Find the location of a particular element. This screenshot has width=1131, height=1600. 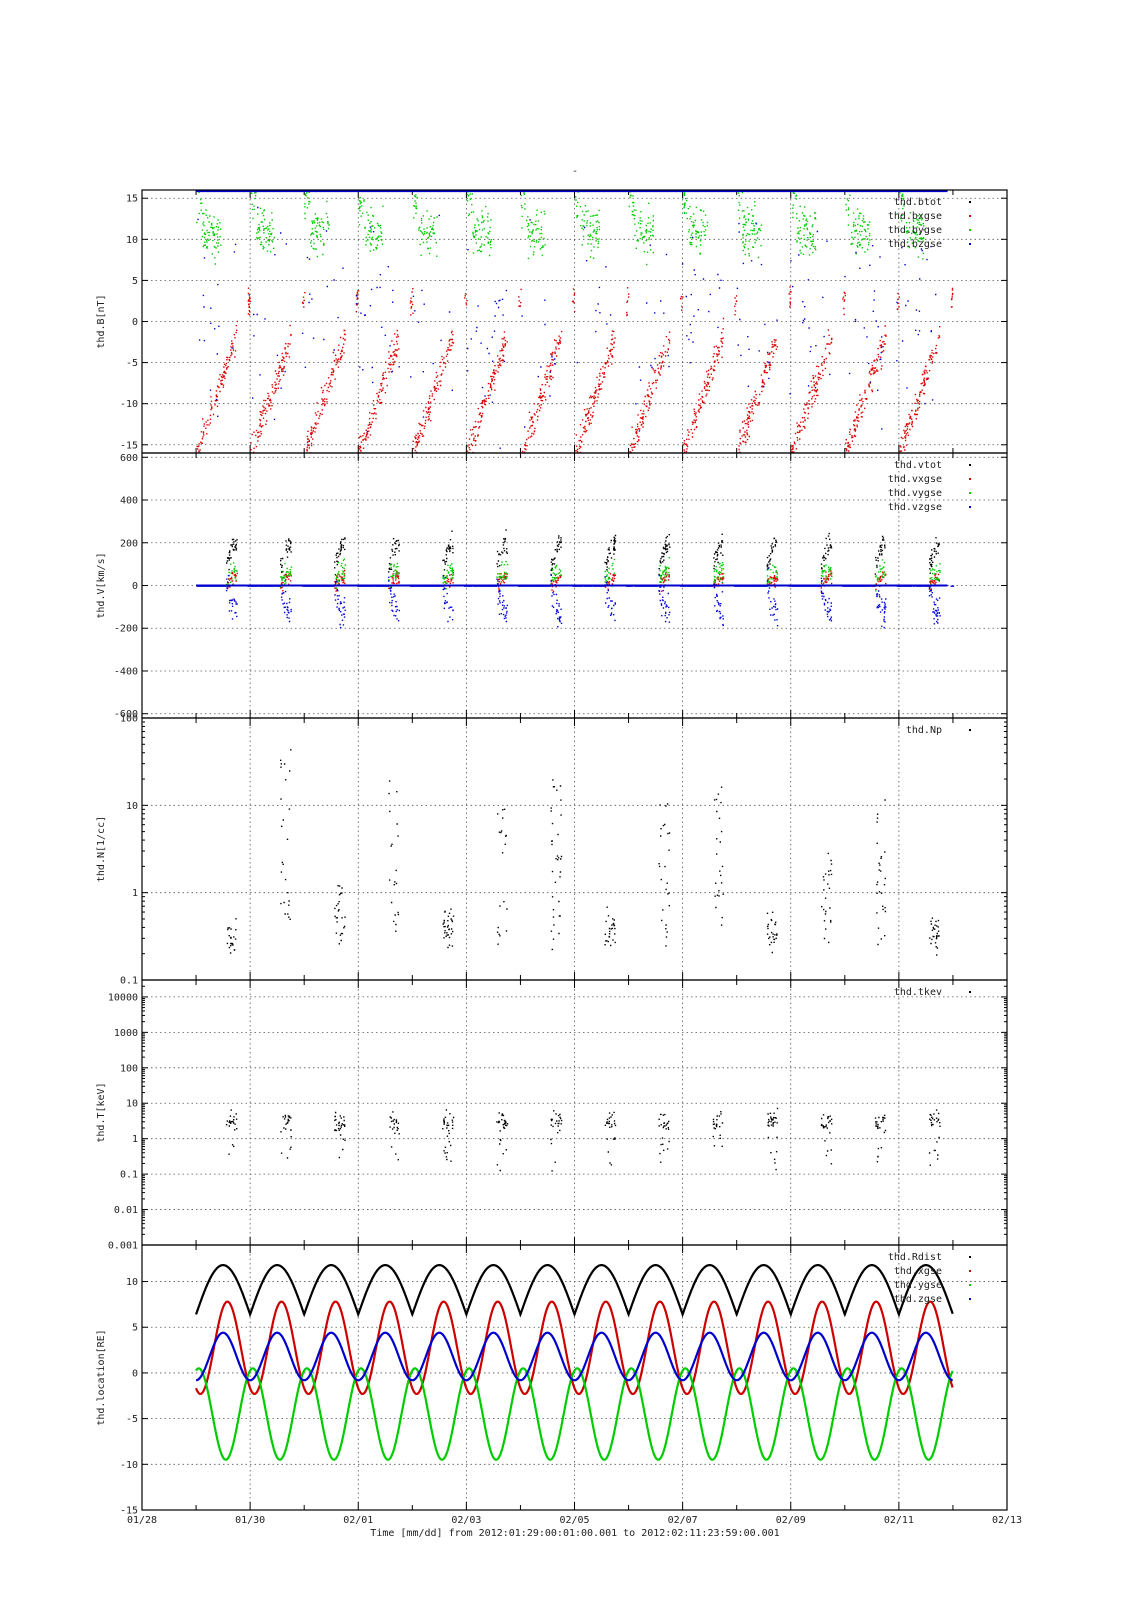

legend-label: thd.bxgse is located at coordinates (915, 216).